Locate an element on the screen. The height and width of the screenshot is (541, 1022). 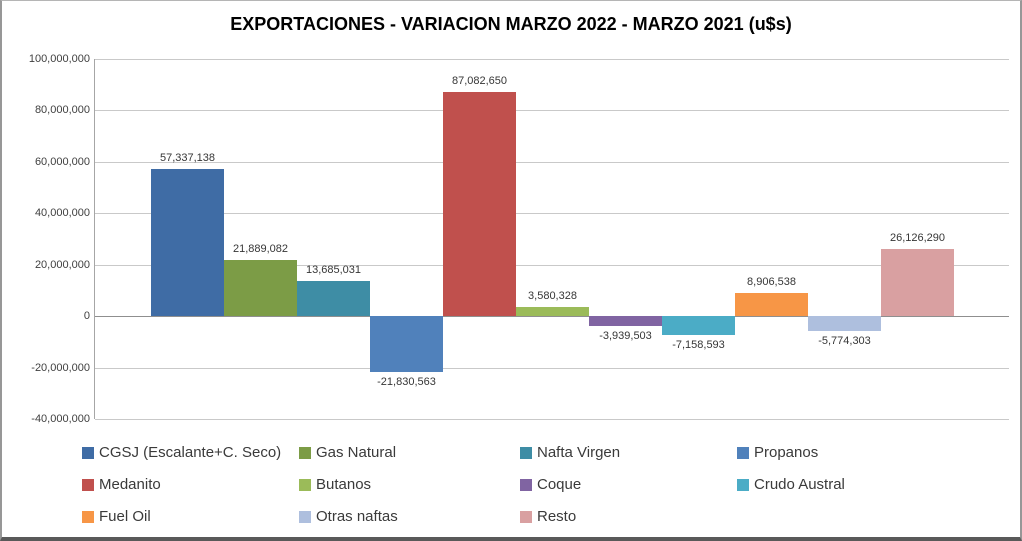
legend-item-cgsj-escalante-c-seco: CGSJ (Escalante+C. Seco) is located at coordinates (181, 453).